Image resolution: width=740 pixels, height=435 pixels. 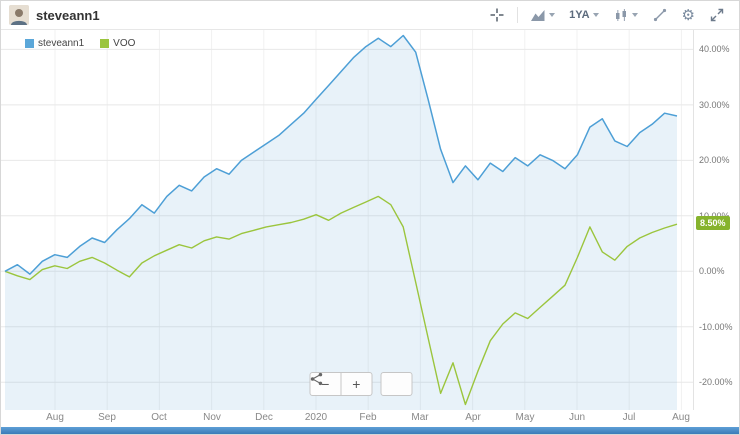 I want to click on x-axis-label: Oct, so click(x=159, y=417).